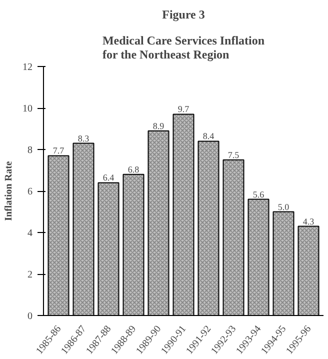 The height and width of the screenshot is (359, 328). What do you see at coordinates (258, 194) in the screenshot?
I see `data-label: 5.6` at bounding box center [258, 194].